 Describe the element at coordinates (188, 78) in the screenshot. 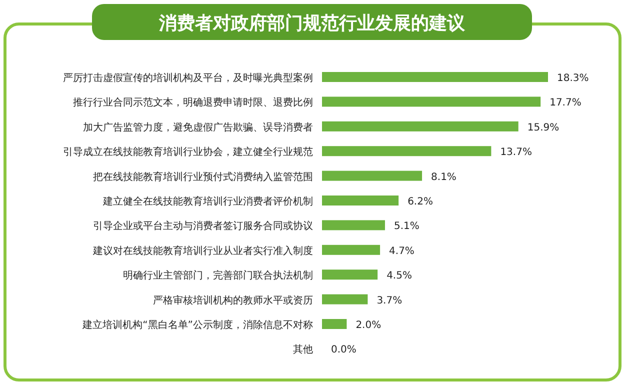

I see `y-tick-label: 严厉打击虚假宣传的培训机构及平台，及时曝光典型案例` at that location.